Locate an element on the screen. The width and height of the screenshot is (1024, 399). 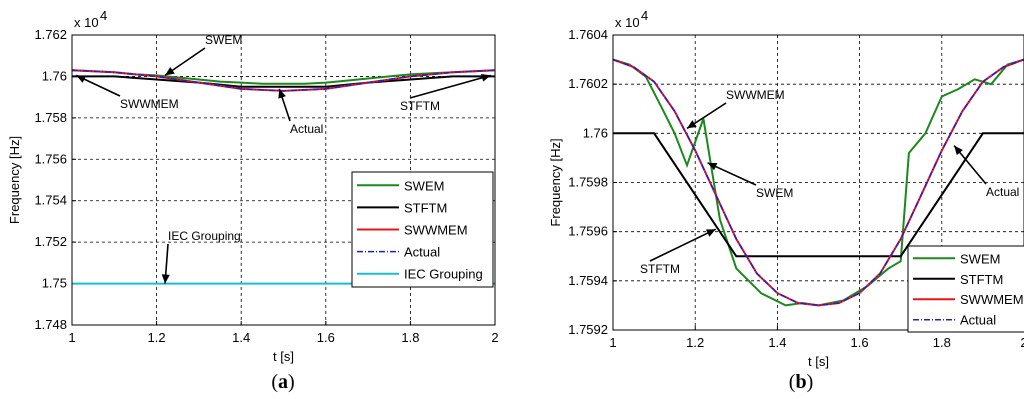
y-tick-label: 1.75 is located at coordinates (54, 283).